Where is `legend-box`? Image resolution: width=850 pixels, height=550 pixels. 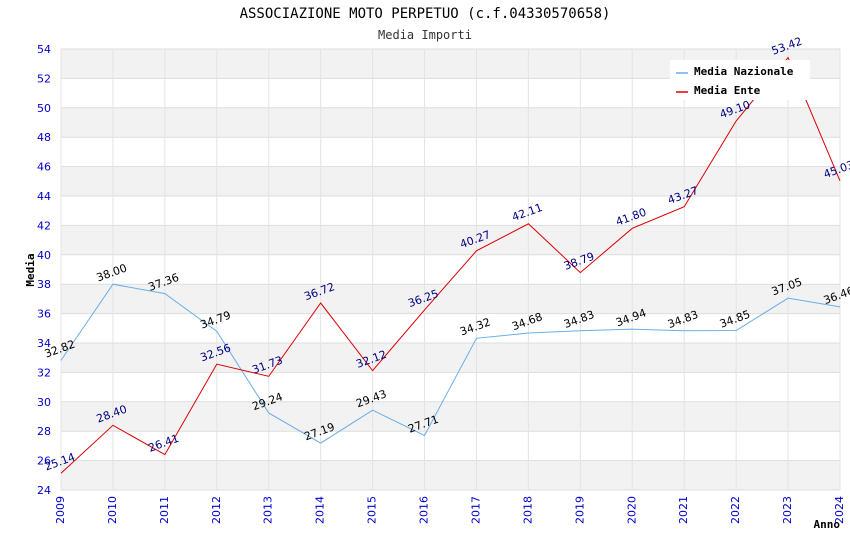
legend-box is located at coordinates (740, 80).